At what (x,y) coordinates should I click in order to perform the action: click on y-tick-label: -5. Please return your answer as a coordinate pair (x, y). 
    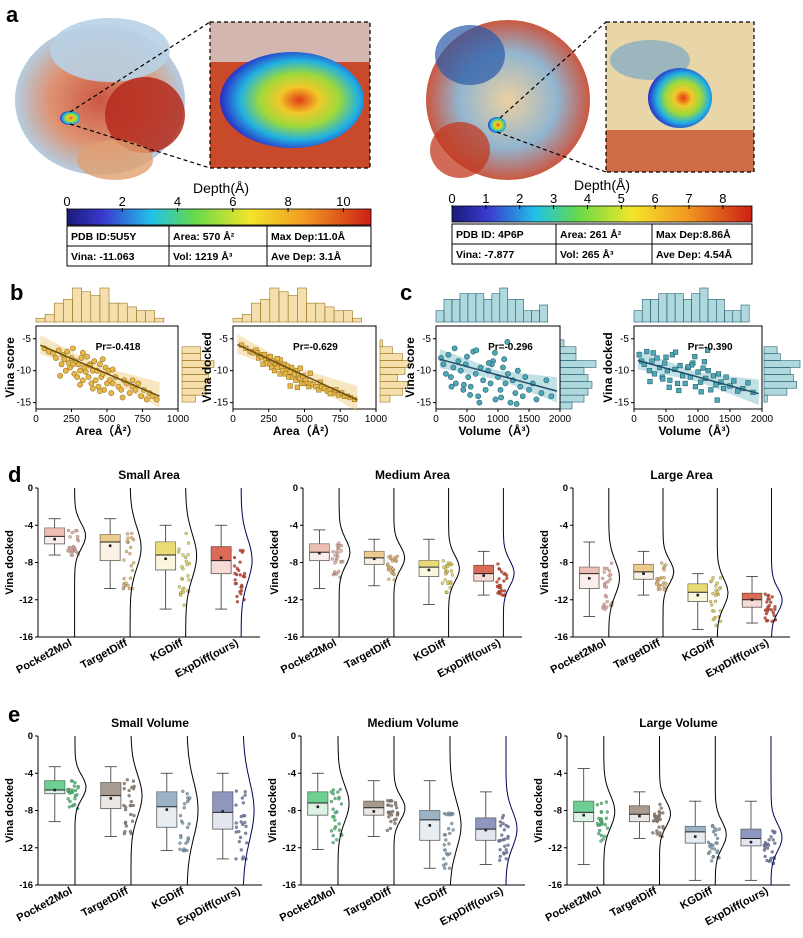
    Looking at the image, I should click on (26, 339).